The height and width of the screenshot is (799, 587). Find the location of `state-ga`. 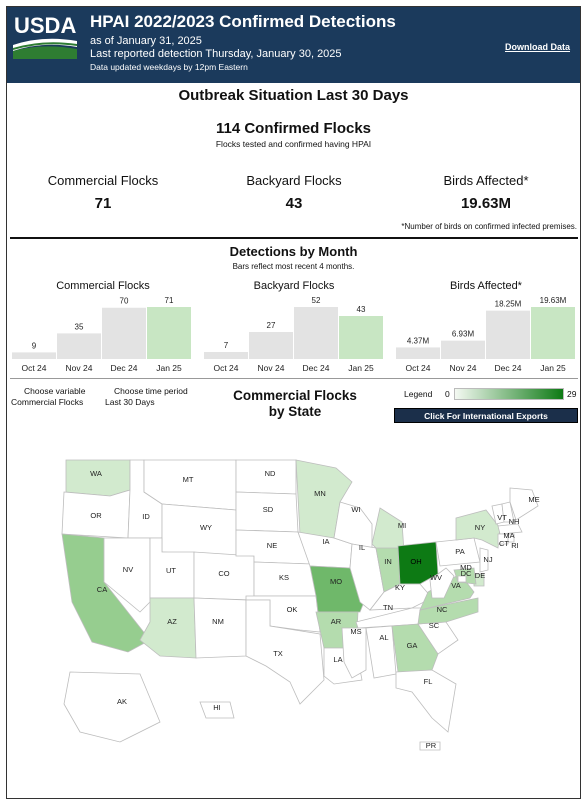

state-ga is located at coordinates (415, 648).